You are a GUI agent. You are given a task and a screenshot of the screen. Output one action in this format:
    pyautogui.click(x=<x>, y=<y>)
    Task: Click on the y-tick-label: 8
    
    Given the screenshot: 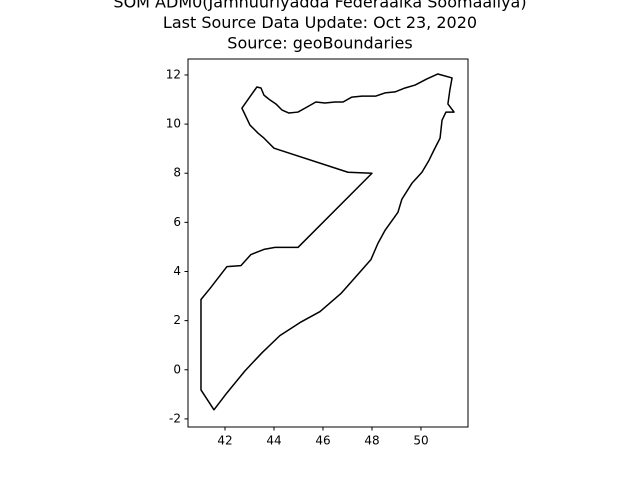 What is the action you would take?
    pyautogui.click(x=177, y=173)
    